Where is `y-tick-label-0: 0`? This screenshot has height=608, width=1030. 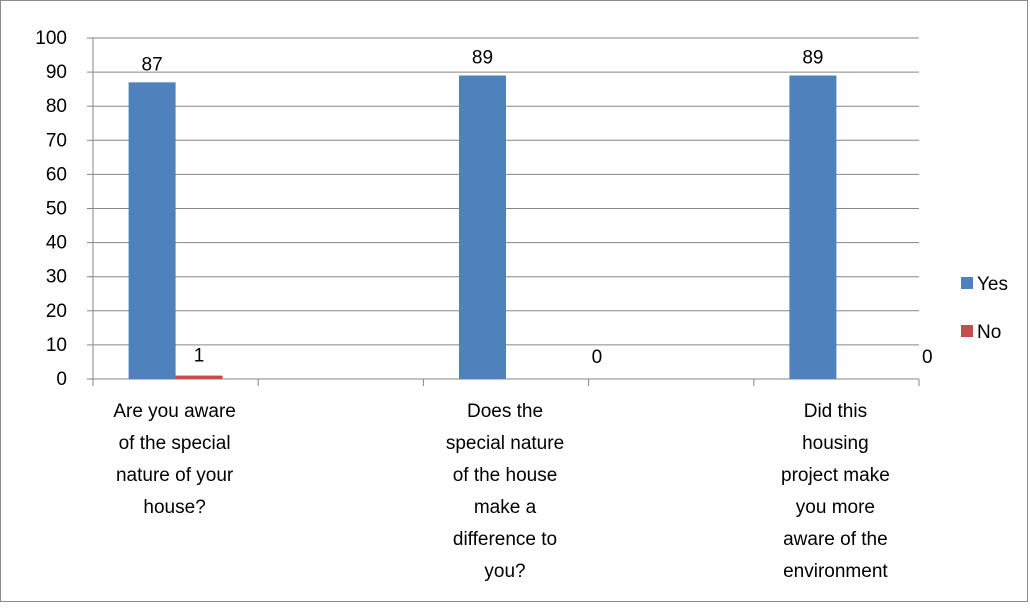 y-tick-label-0: 0 is located at coordinates (61, 379).